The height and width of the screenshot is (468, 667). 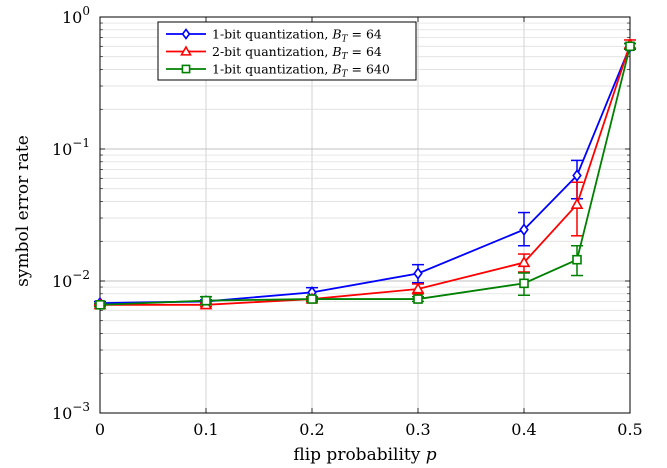 What do you see at coordinates (359, 455) in the screenshot?
I see `x-axis-label-text: flip probability` at bounding box center [359, 455].